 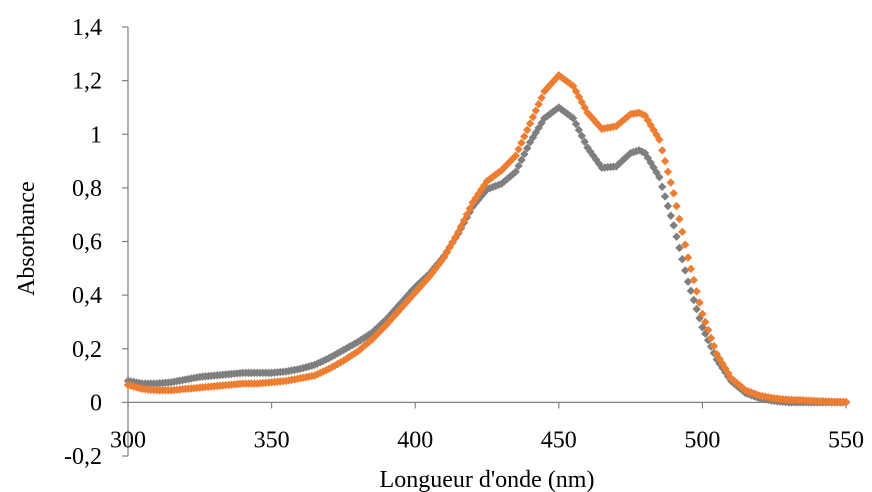 What do you see at coordinates (83, 457) in the screenshot?
I see `y-tick-label: -0,2` at bounding box center [83, 457].